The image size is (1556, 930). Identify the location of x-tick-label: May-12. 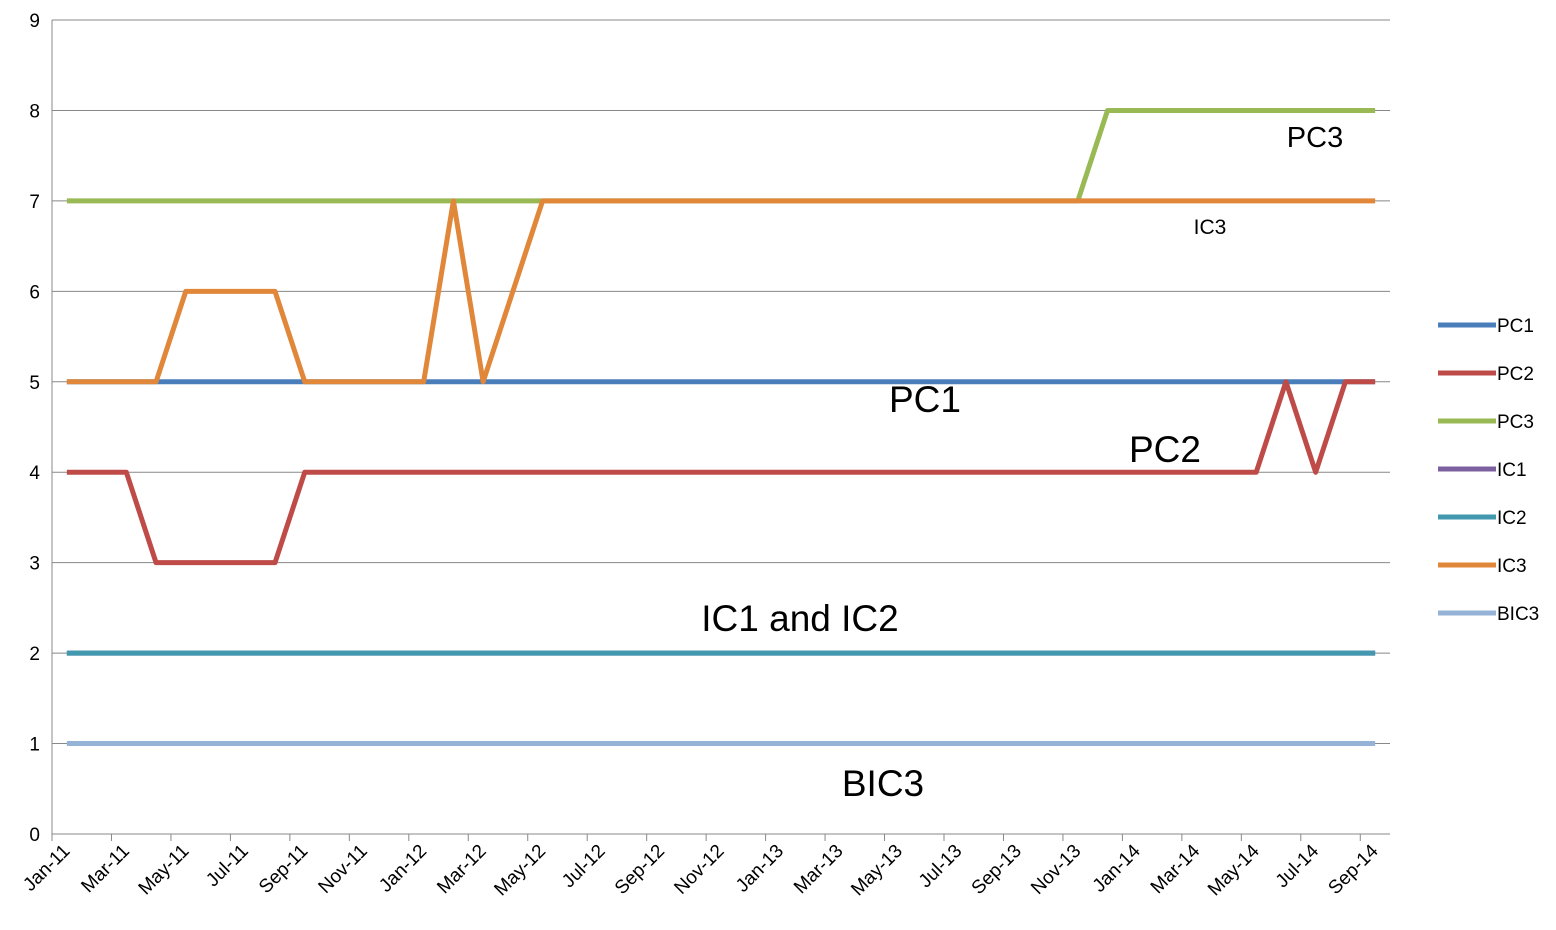
(520, 871).